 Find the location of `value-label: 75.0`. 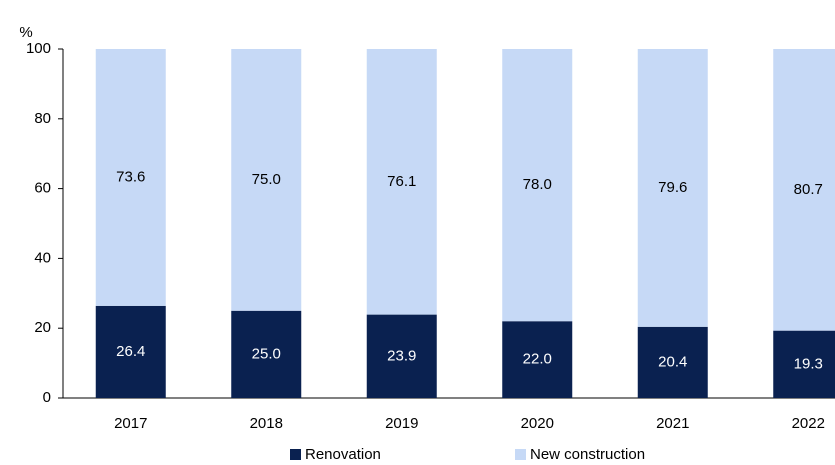

value-label: 75.0 is located at coordinates (266, 179).